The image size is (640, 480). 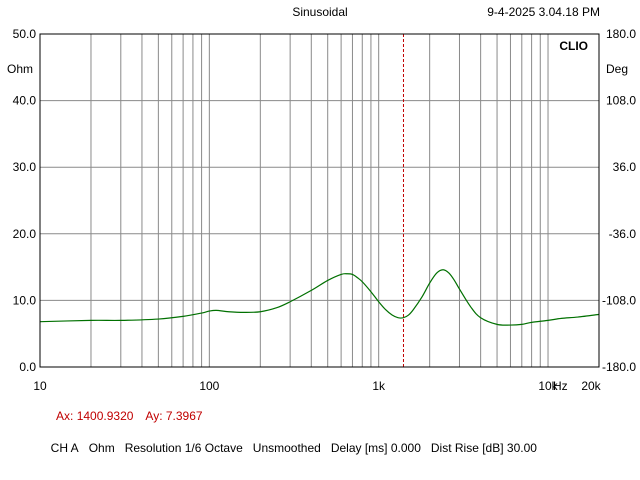 I want to click on y2-tick-label: -108.0, so click(x=619, y=300).